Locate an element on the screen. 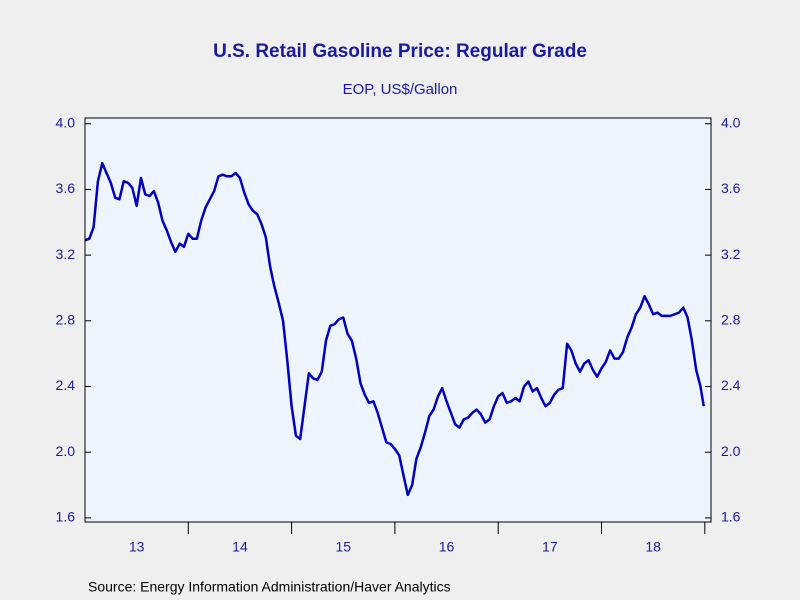 The image size is (800, 600). y-tick-label: 2.8 is located at coordinates (66, 320).